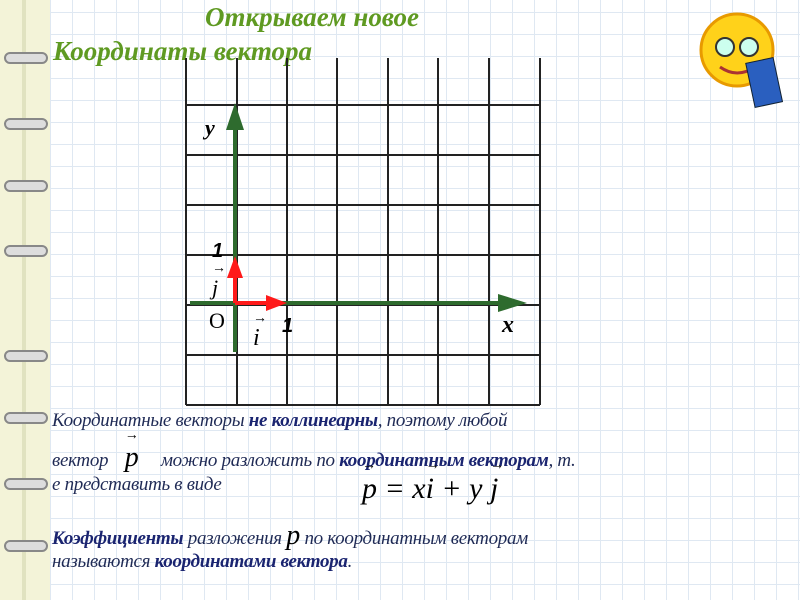 Image resolution: width=800 pixels, height=600 pixels. I want to click on j-label: j, so click(219, 281).